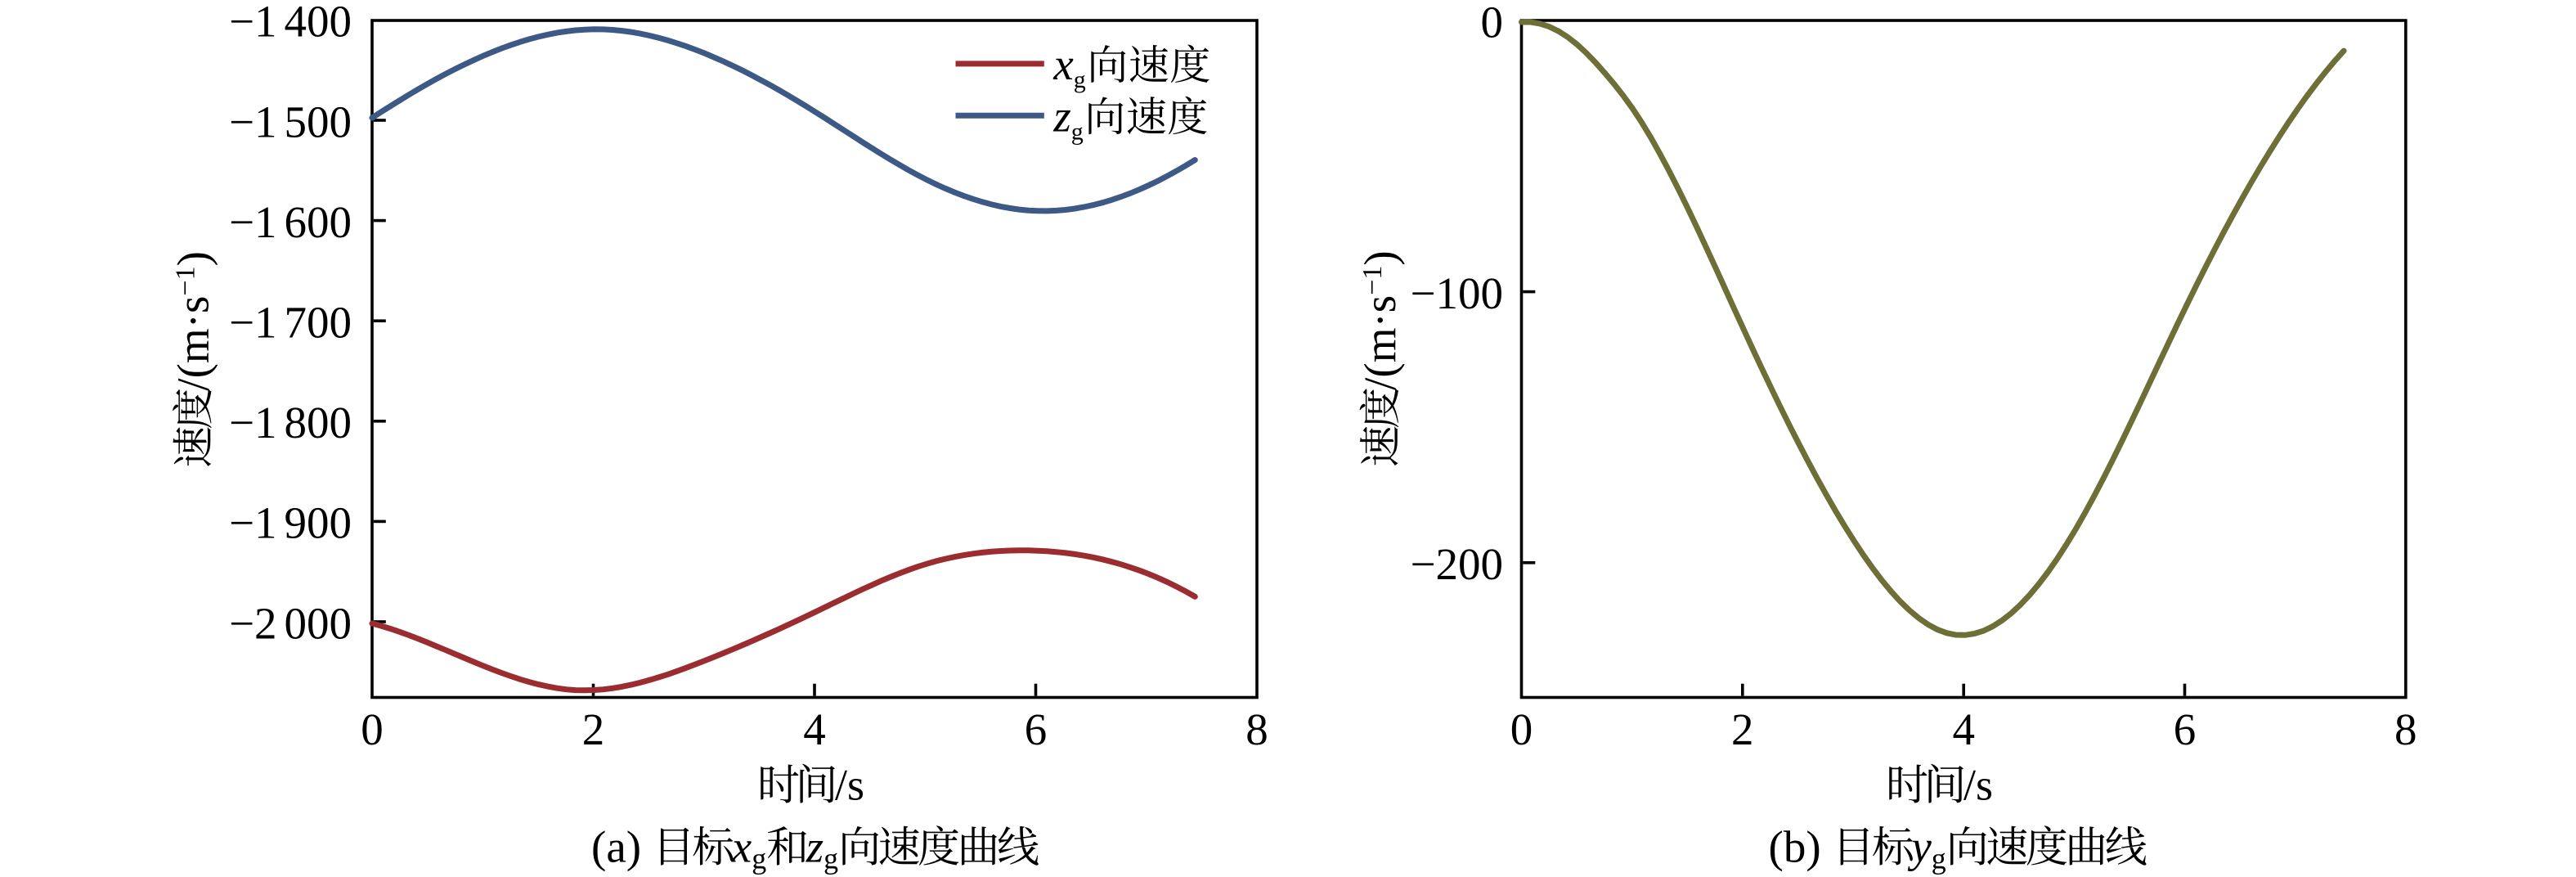 This screenshot has width=2576, height=877. What do you see at coordinates (1795, 847) in the screenshot?
I see `svg-text: (b)` at bounding box center [1795, 847].